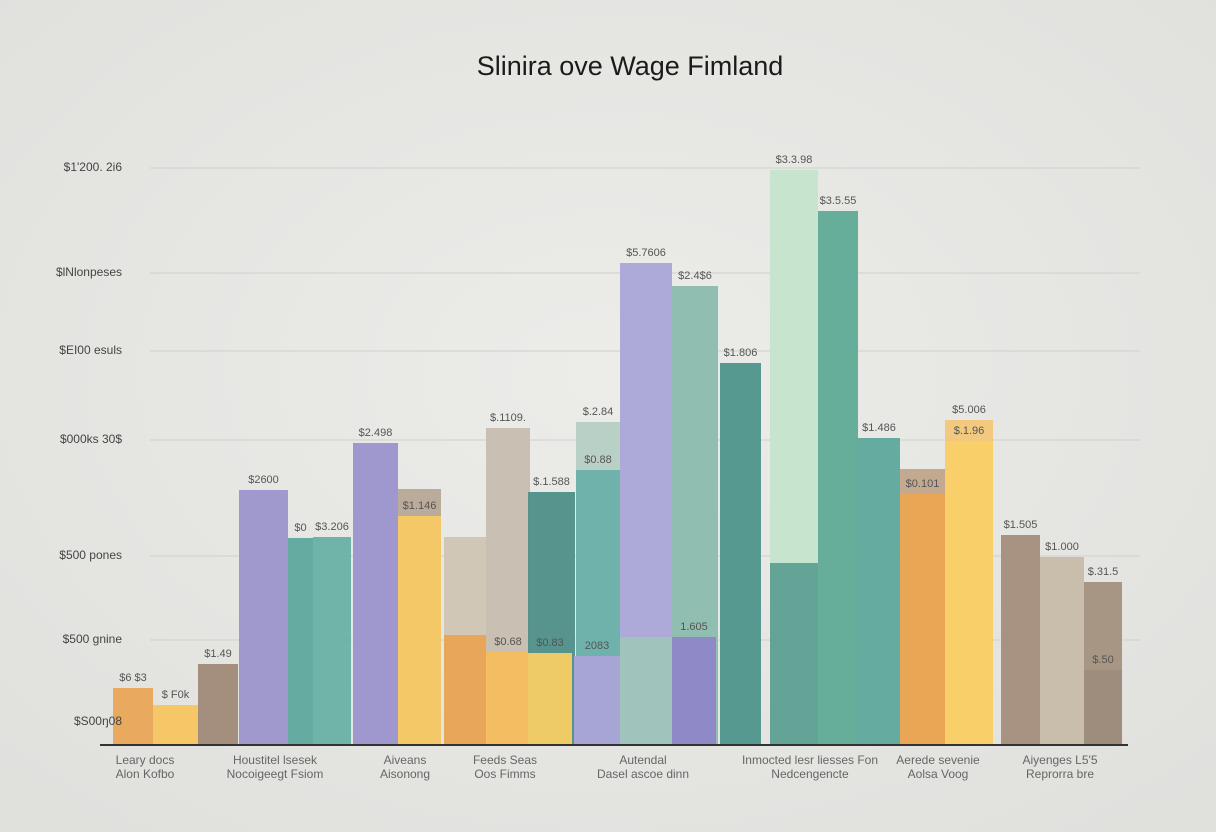 The width and height of the screenshot is (1216, 832). What do you see at coordinates (810, 774) in the screenshot?
I see `x-tick-label: Nedcengencte` at bounding box center [810, 774].